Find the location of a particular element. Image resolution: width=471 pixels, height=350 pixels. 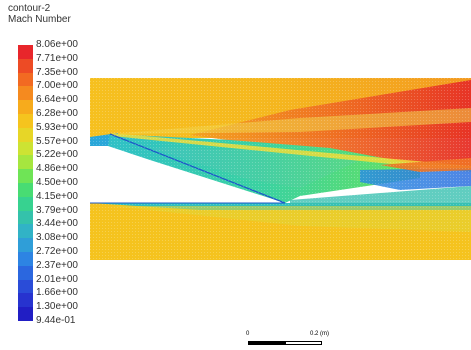

scale-bar: 0 0.2 (m) is located at coordinates (291, 339).